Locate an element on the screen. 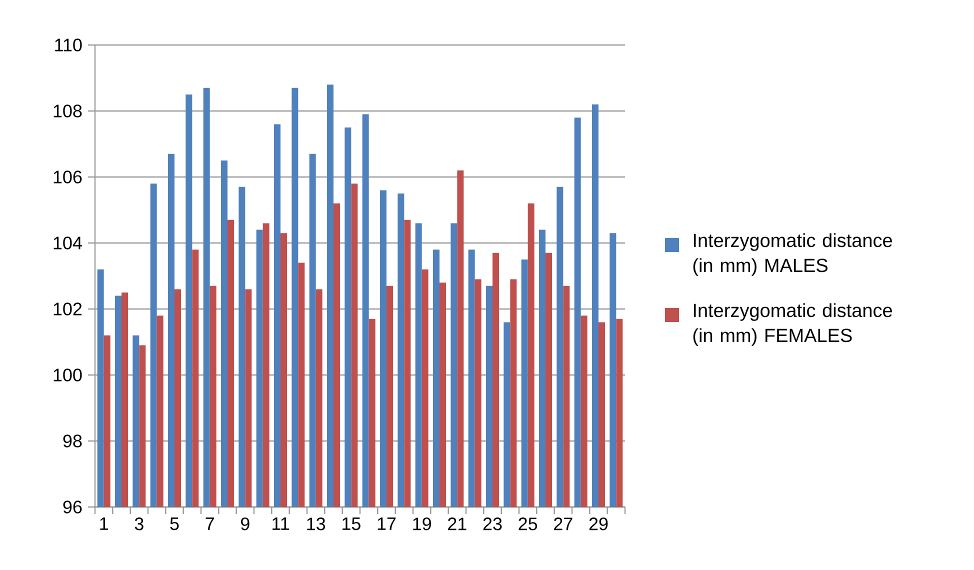  x-tick-label: 9 is located at coordinates (245, 524).